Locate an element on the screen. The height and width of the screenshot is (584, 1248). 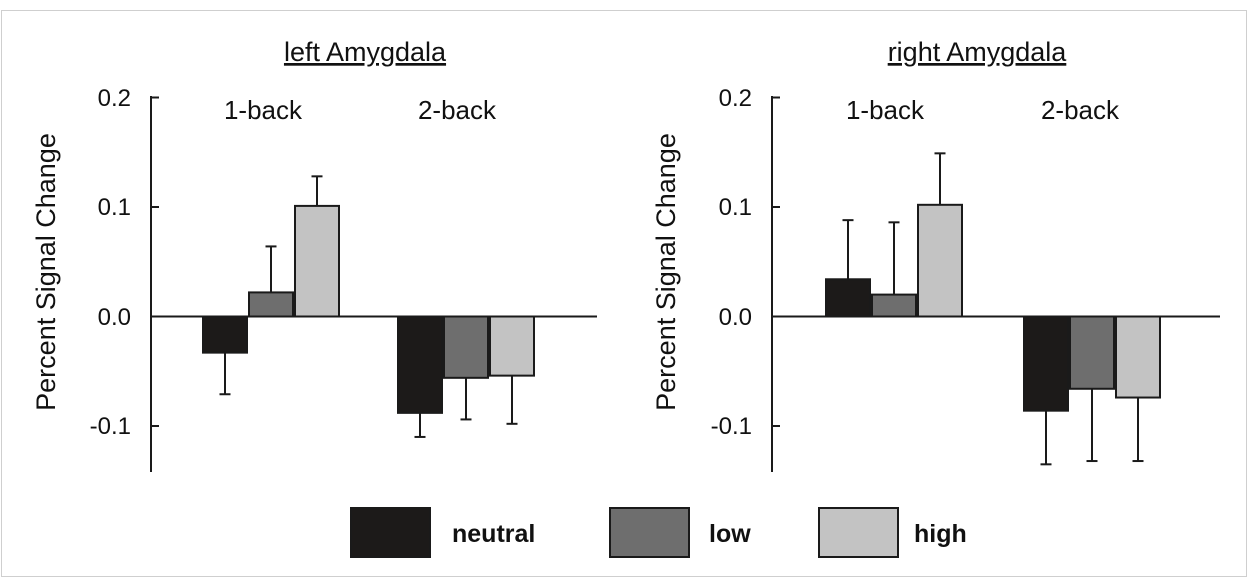
panel-title: right Amygdala is located at coordinates (978, 52).